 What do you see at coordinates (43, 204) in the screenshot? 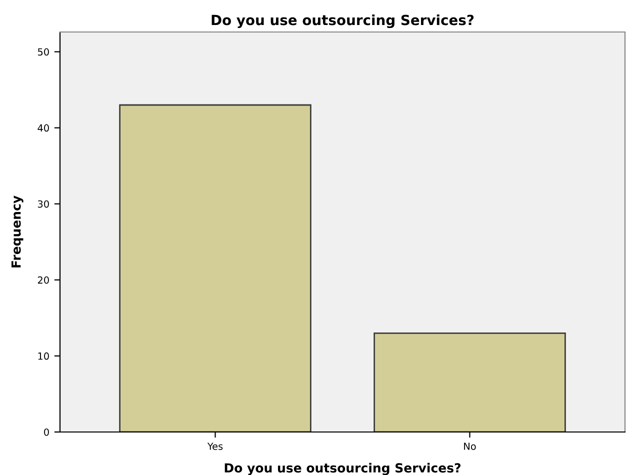
I see `y-tick-label: 30` at bounding box center [43, 204].